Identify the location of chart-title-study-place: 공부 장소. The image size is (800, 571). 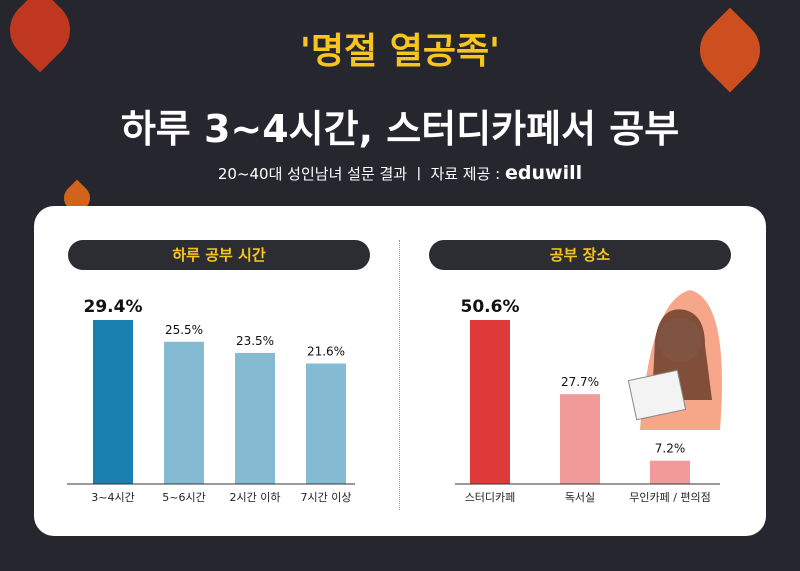
(580, 255).